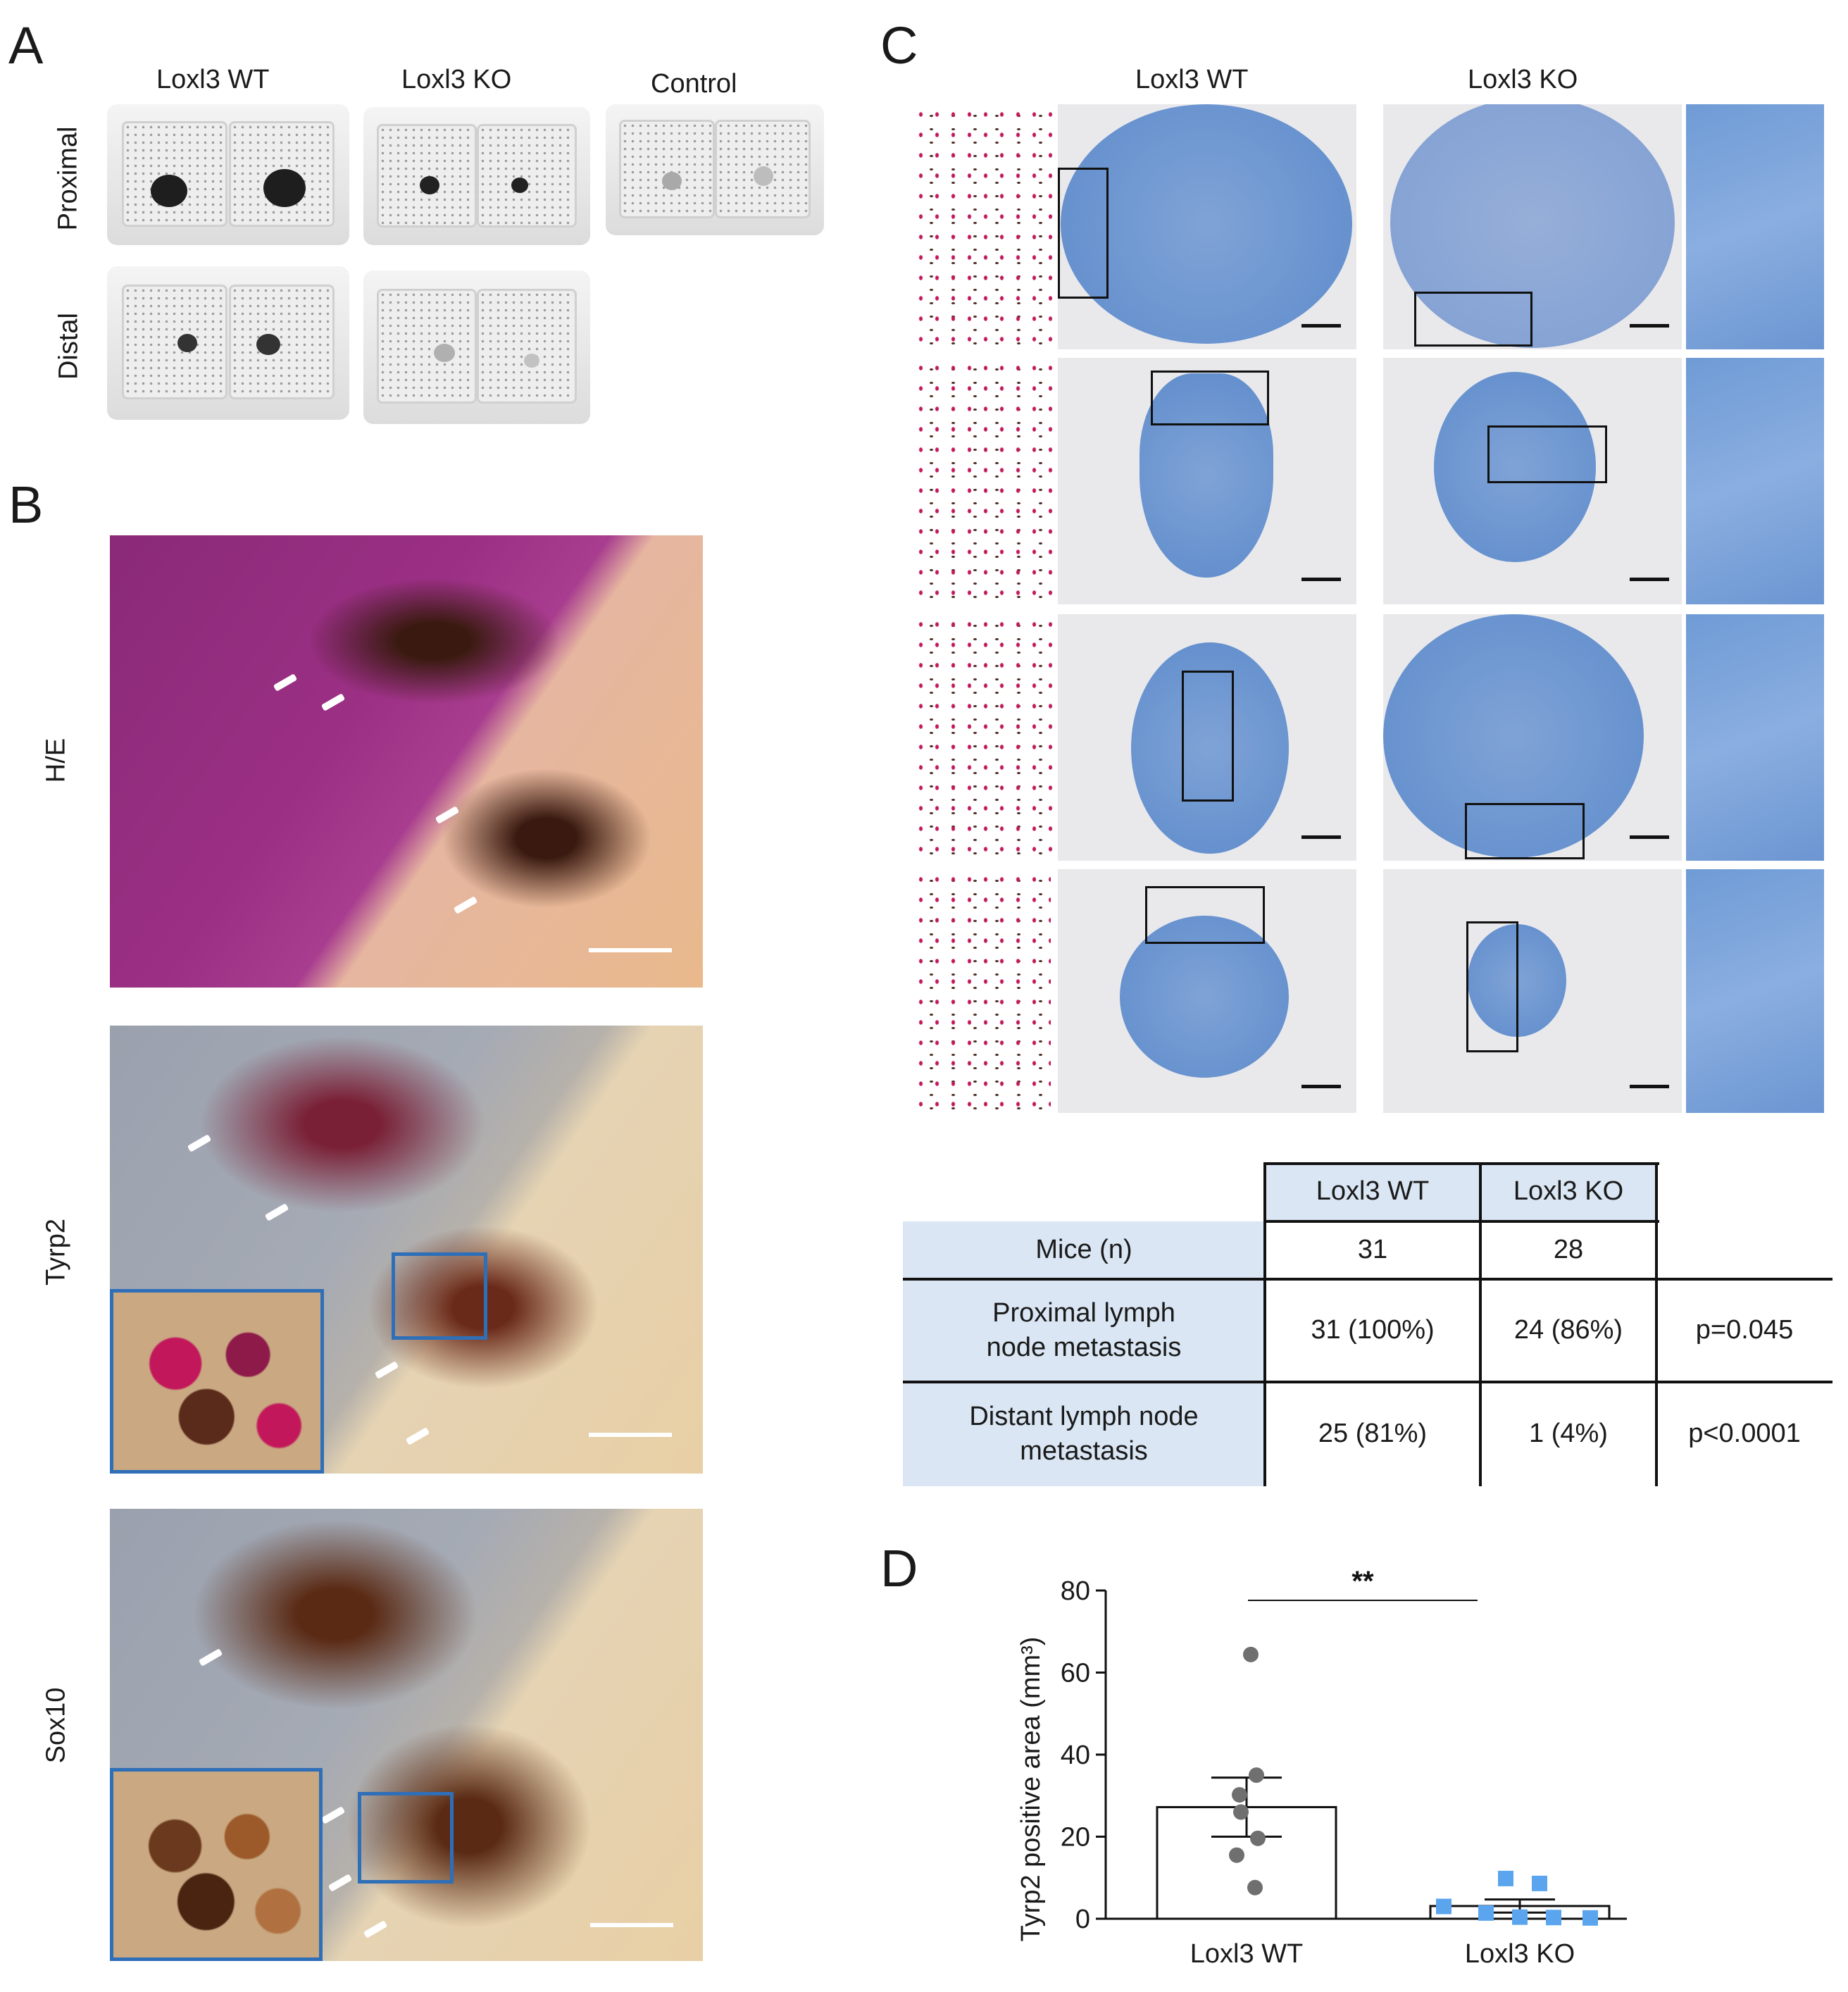 This screenshot has width=1848, height=1992. What do you see at coordinates (1362, 1581) in the screenshot?
I see `significance-label: **` at bounding box center [1362, 1581].